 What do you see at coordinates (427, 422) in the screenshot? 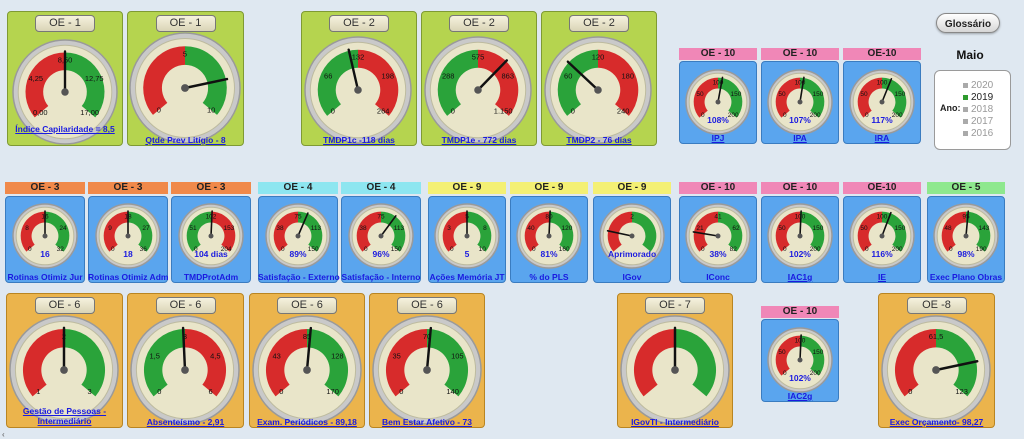
I see `kpi-caption-link: Bem Estar Afetivo - 73` at bounding box center [427, 422].